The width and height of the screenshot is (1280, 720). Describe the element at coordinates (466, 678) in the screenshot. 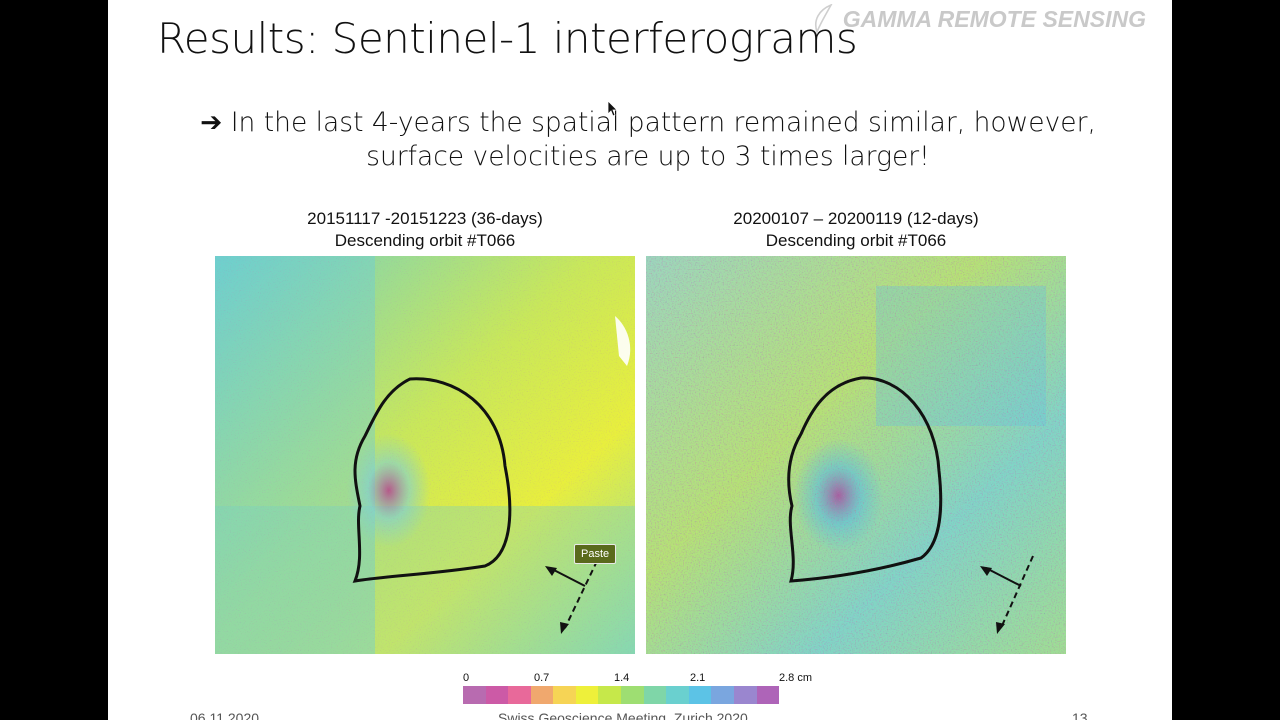

I see `colorbar-tick-0: 0` at that location.